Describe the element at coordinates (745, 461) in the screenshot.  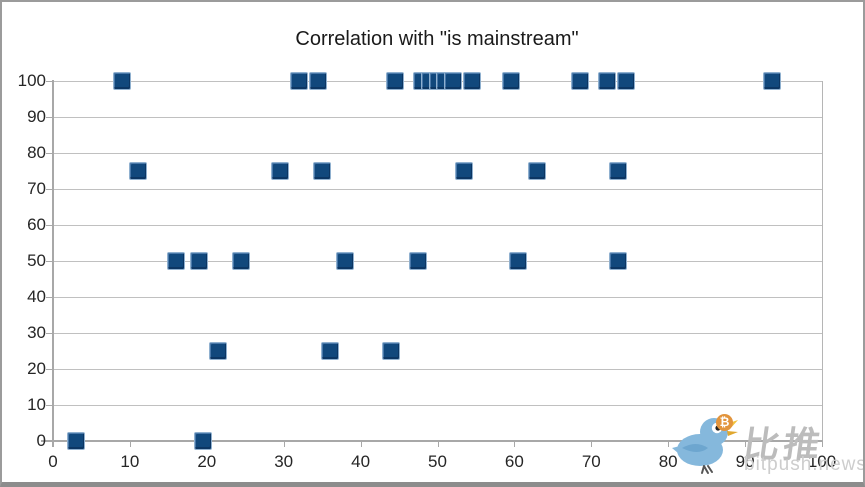
I see `x-axis-label: 90` at that location.